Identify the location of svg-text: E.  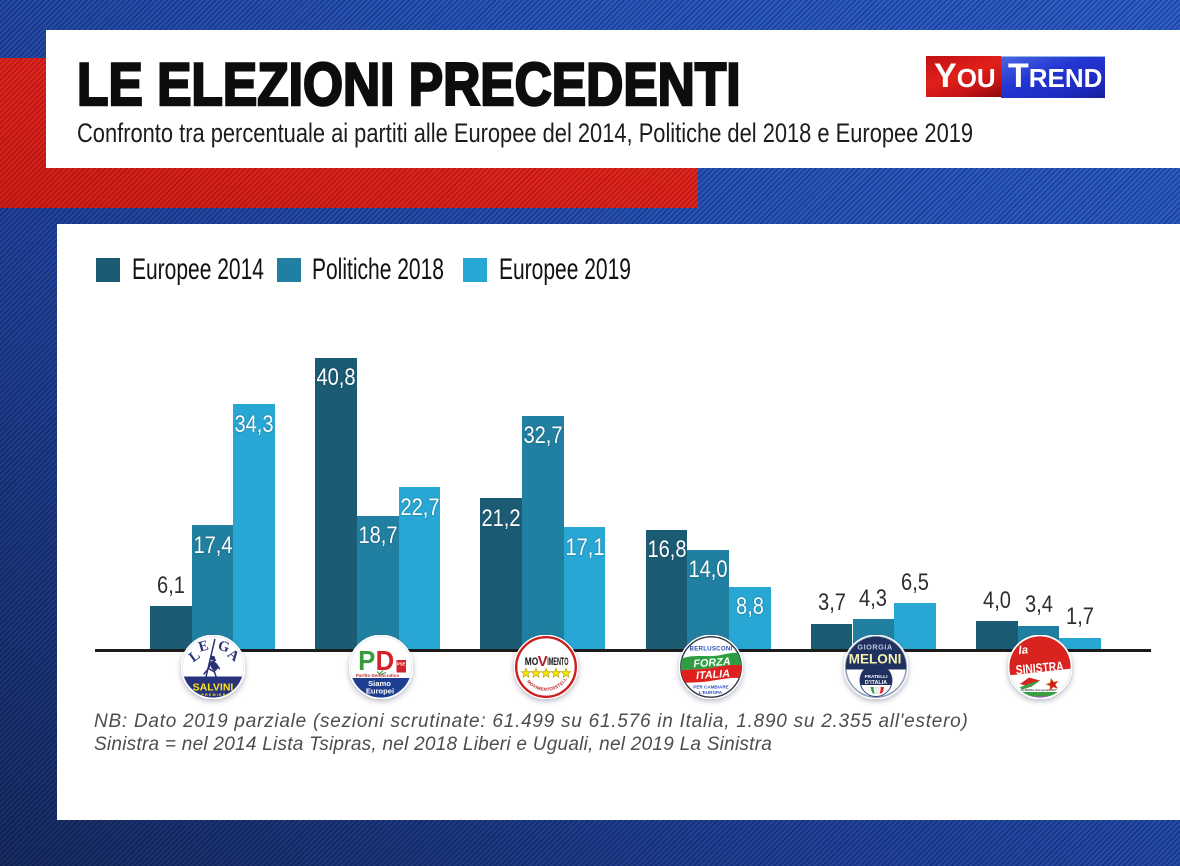
(204, 647).